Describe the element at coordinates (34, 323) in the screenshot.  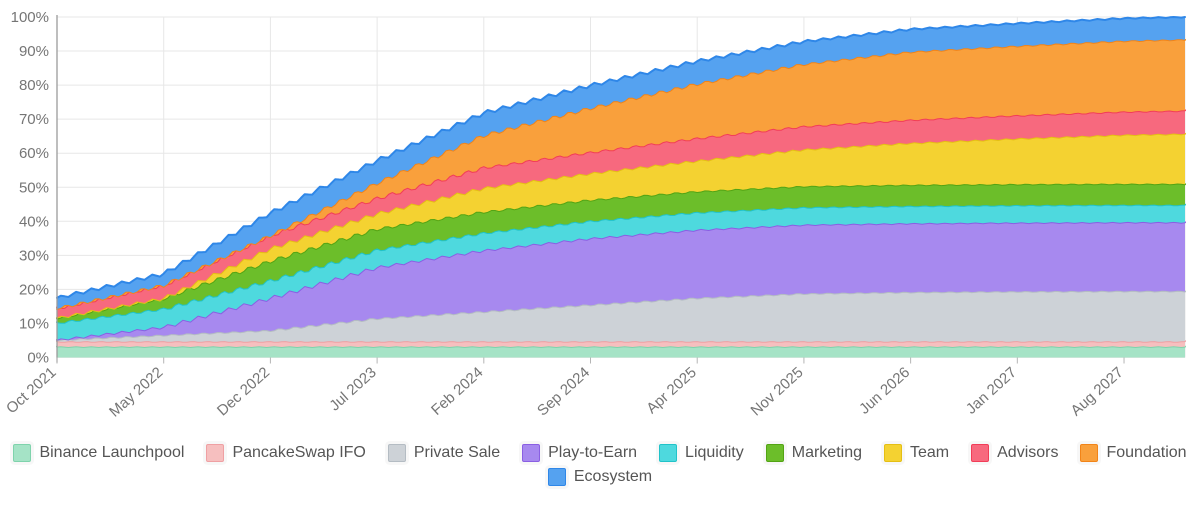
I see `y-axis-label: 10%` at that location.